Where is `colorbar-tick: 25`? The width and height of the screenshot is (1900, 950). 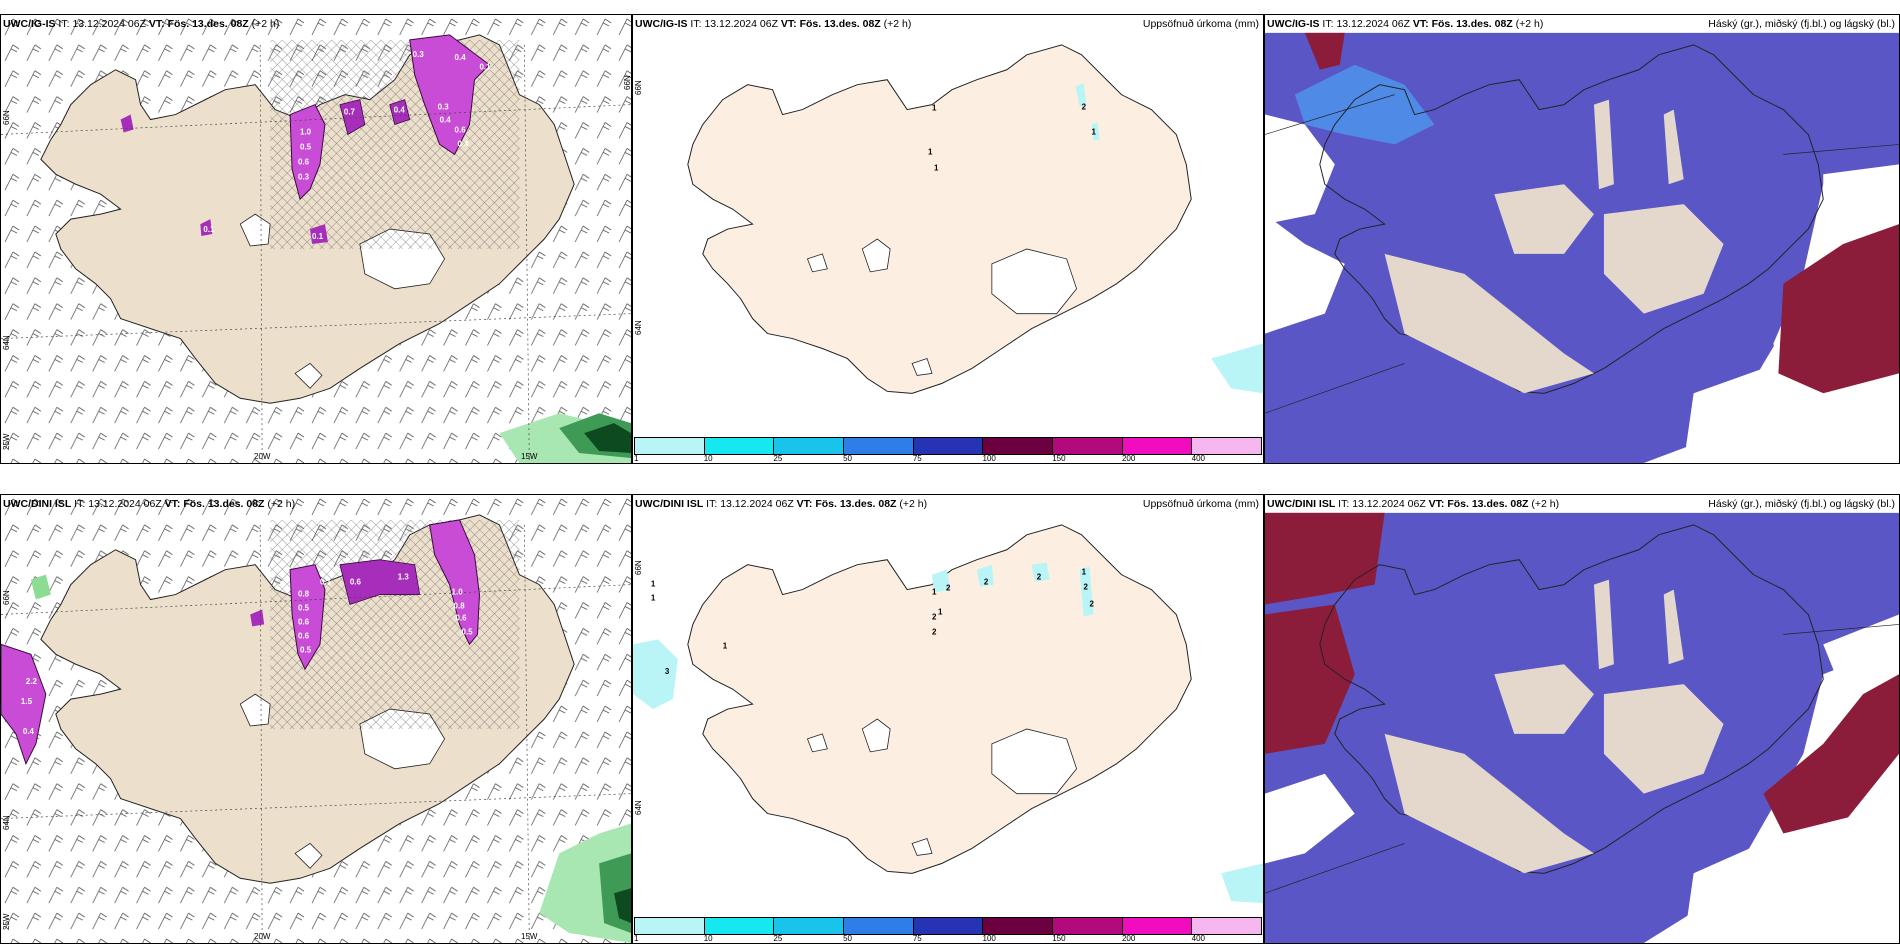
colorbar-tick: 25 is located at coordinates (778, 938).